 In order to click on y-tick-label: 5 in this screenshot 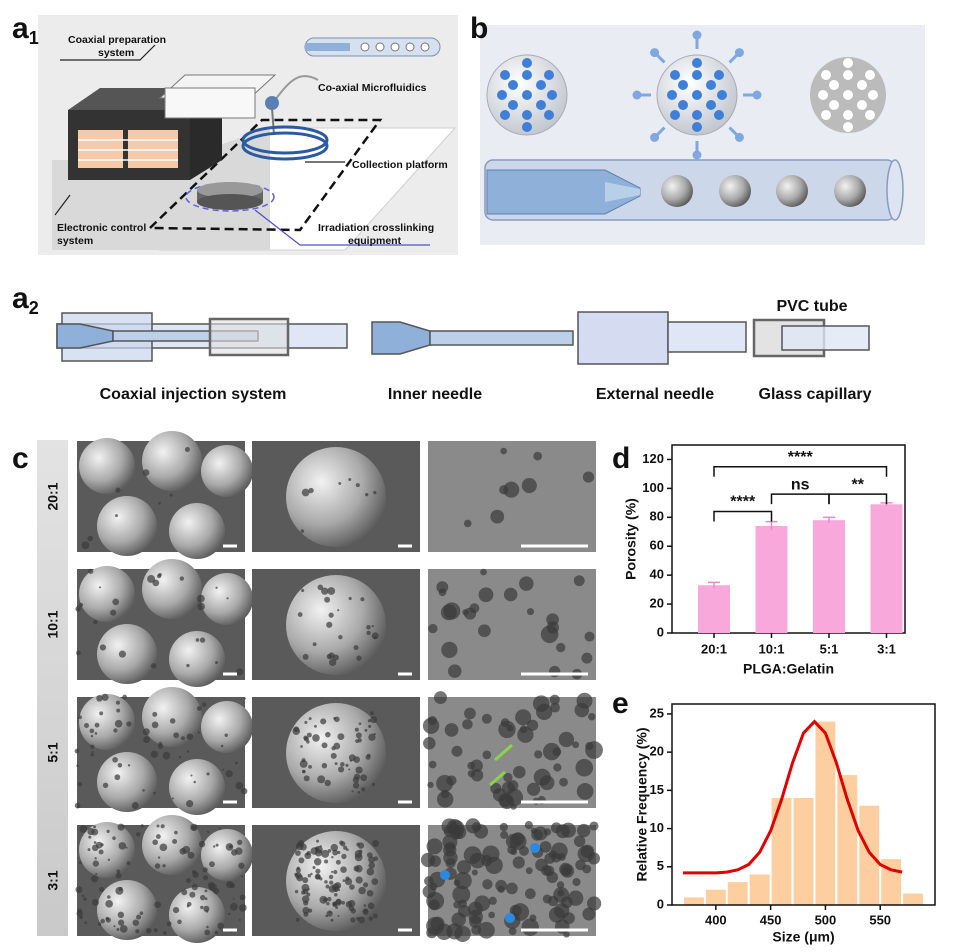, I will do `click(660, 865)`.